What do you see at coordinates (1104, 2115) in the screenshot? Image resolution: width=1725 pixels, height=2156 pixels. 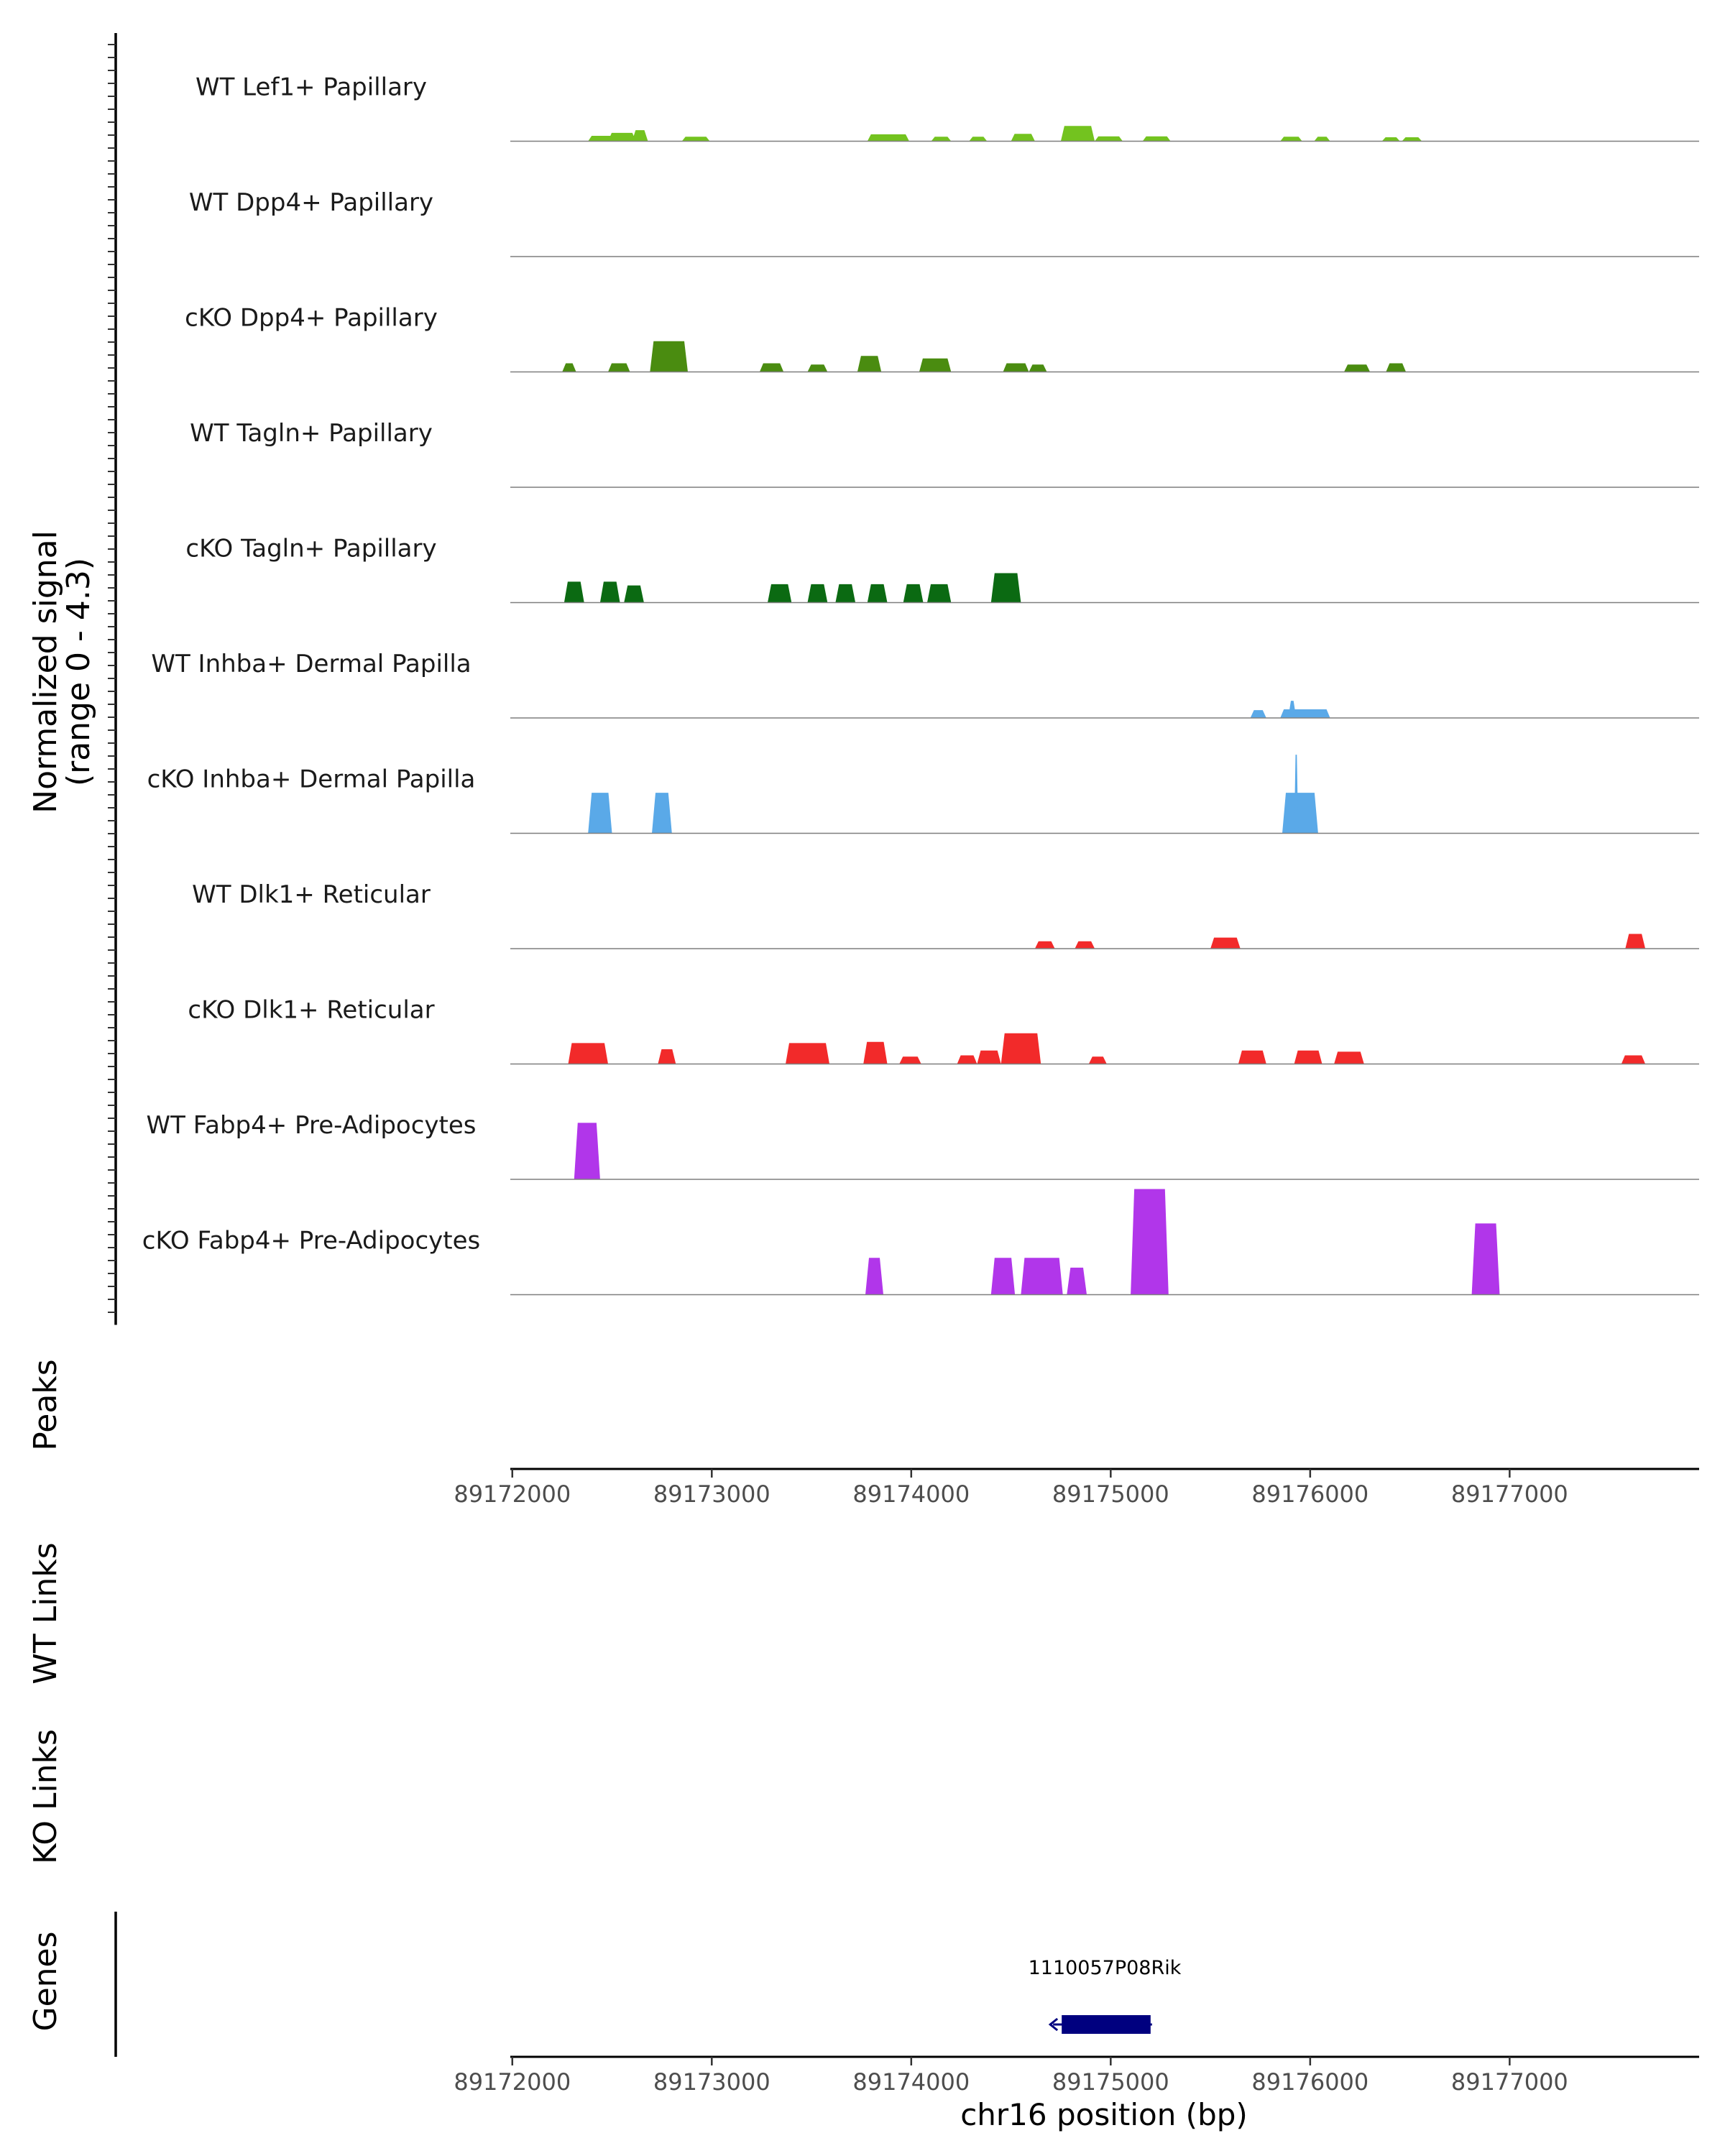 I see `x-axis-title: chr16 position (bp)` at bounding box center [1104, 2115].